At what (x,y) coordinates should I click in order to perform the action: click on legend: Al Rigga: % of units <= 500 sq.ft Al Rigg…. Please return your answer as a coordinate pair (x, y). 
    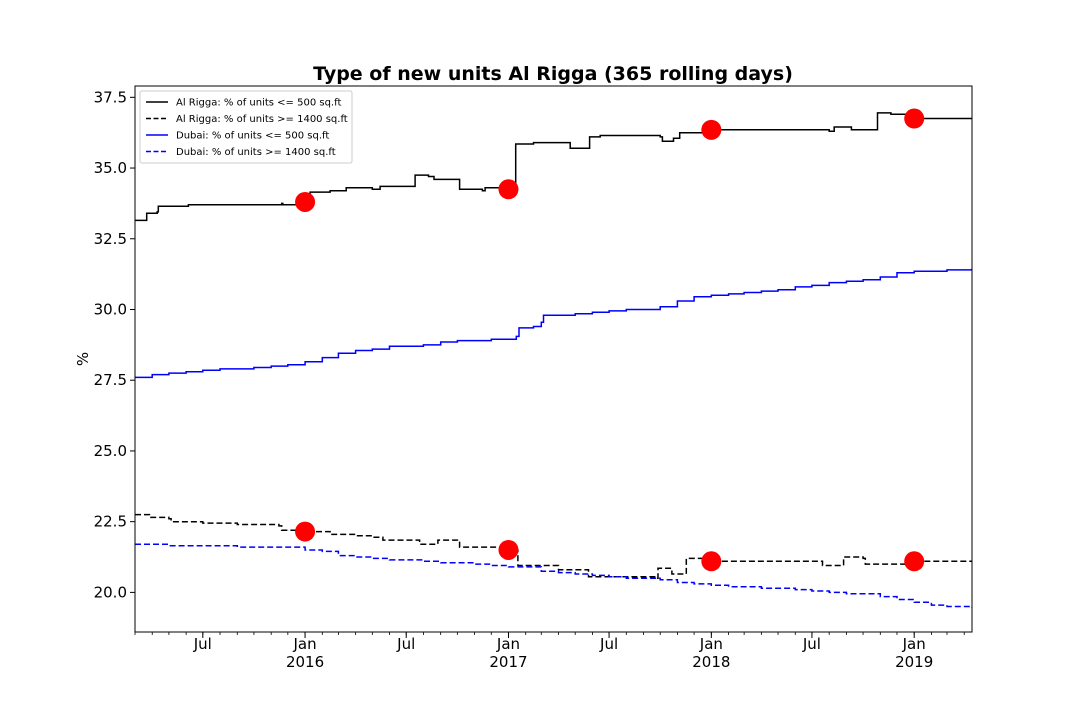
    Looking at the image, I should click on (246, 127).